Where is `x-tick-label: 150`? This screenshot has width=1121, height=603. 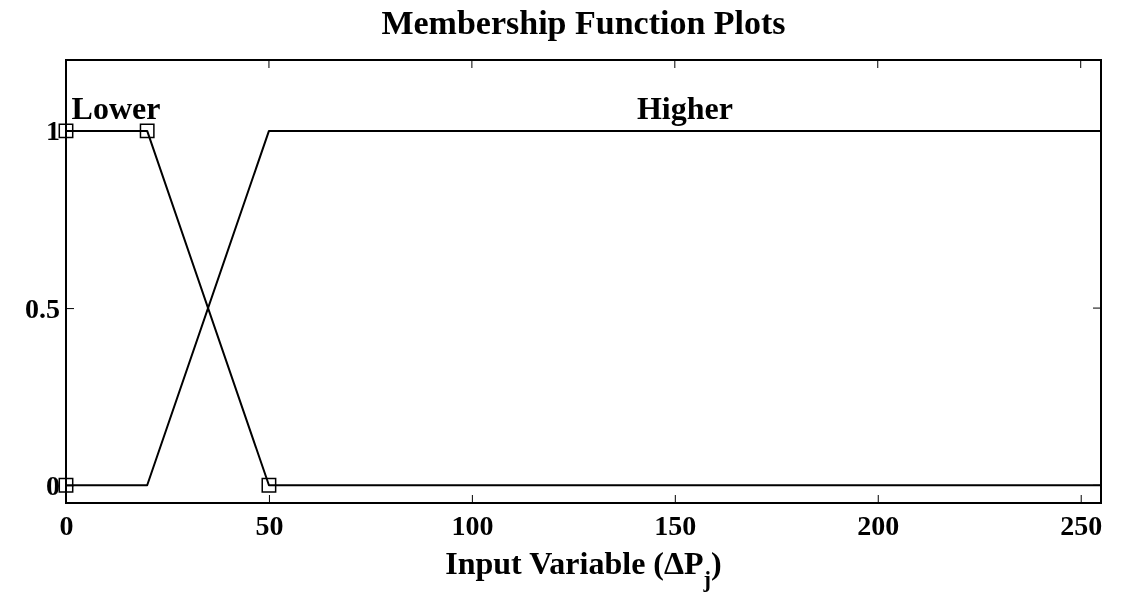
x-tick-label: 150 is located at coordinates (675, 525).